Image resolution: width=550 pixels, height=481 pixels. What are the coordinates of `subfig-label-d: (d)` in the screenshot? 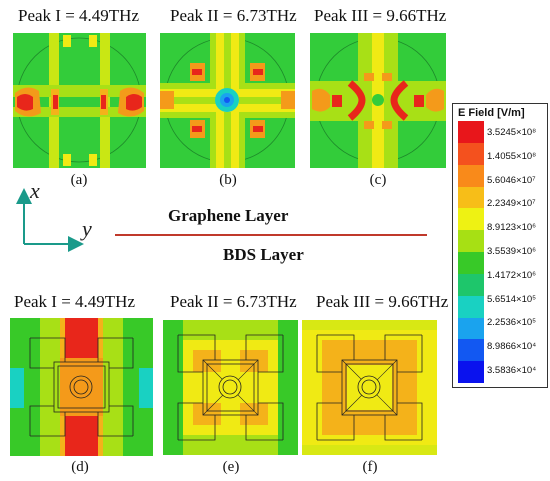 It's located at (80, 467).